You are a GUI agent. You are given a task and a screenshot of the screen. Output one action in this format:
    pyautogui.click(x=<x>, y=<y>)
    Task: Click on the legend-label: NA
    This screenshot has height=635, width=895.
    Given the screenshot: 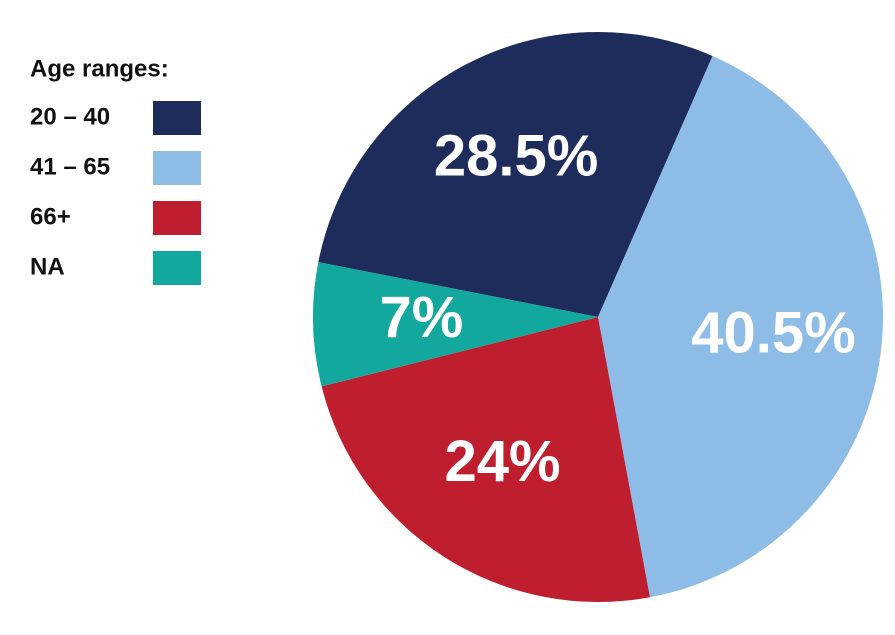 What is the action you would take?
    pyautogui.click(x=47, y=266)
    